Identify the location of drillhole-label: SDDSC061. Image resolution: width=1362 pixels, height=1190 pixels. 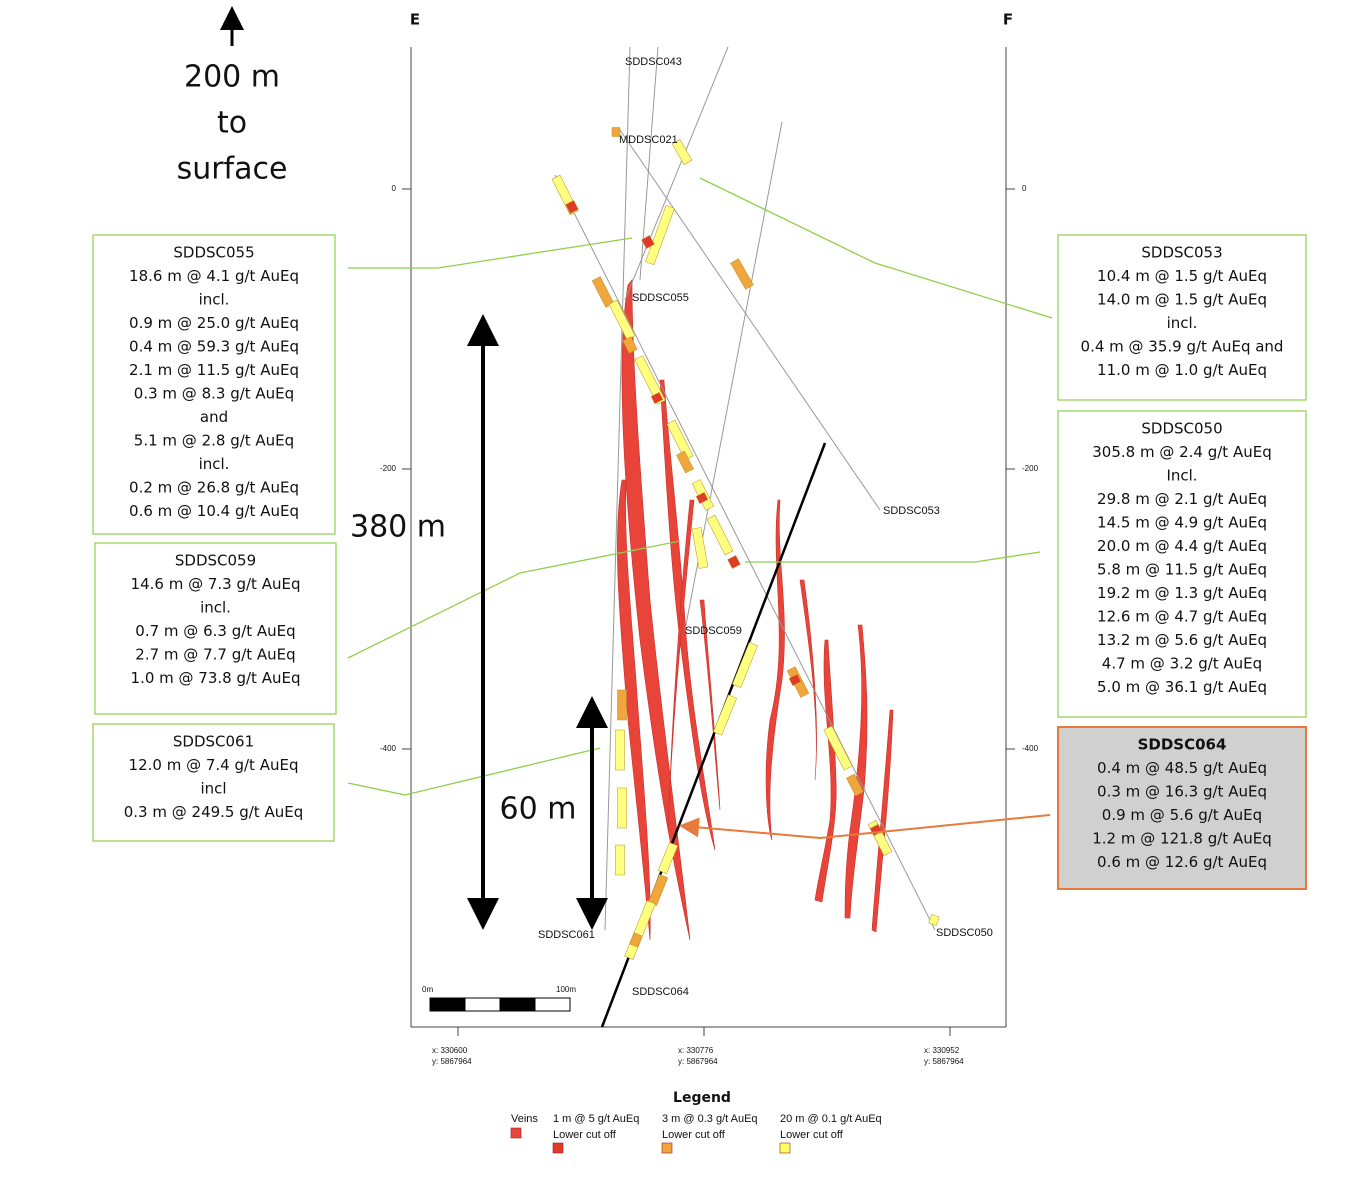
(566, 935).